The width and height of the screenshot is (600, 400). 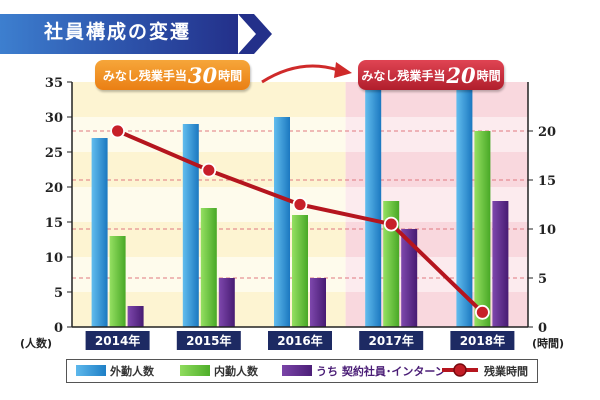 I want to click on right-tick-label: 20, so click(x=547, y=132).